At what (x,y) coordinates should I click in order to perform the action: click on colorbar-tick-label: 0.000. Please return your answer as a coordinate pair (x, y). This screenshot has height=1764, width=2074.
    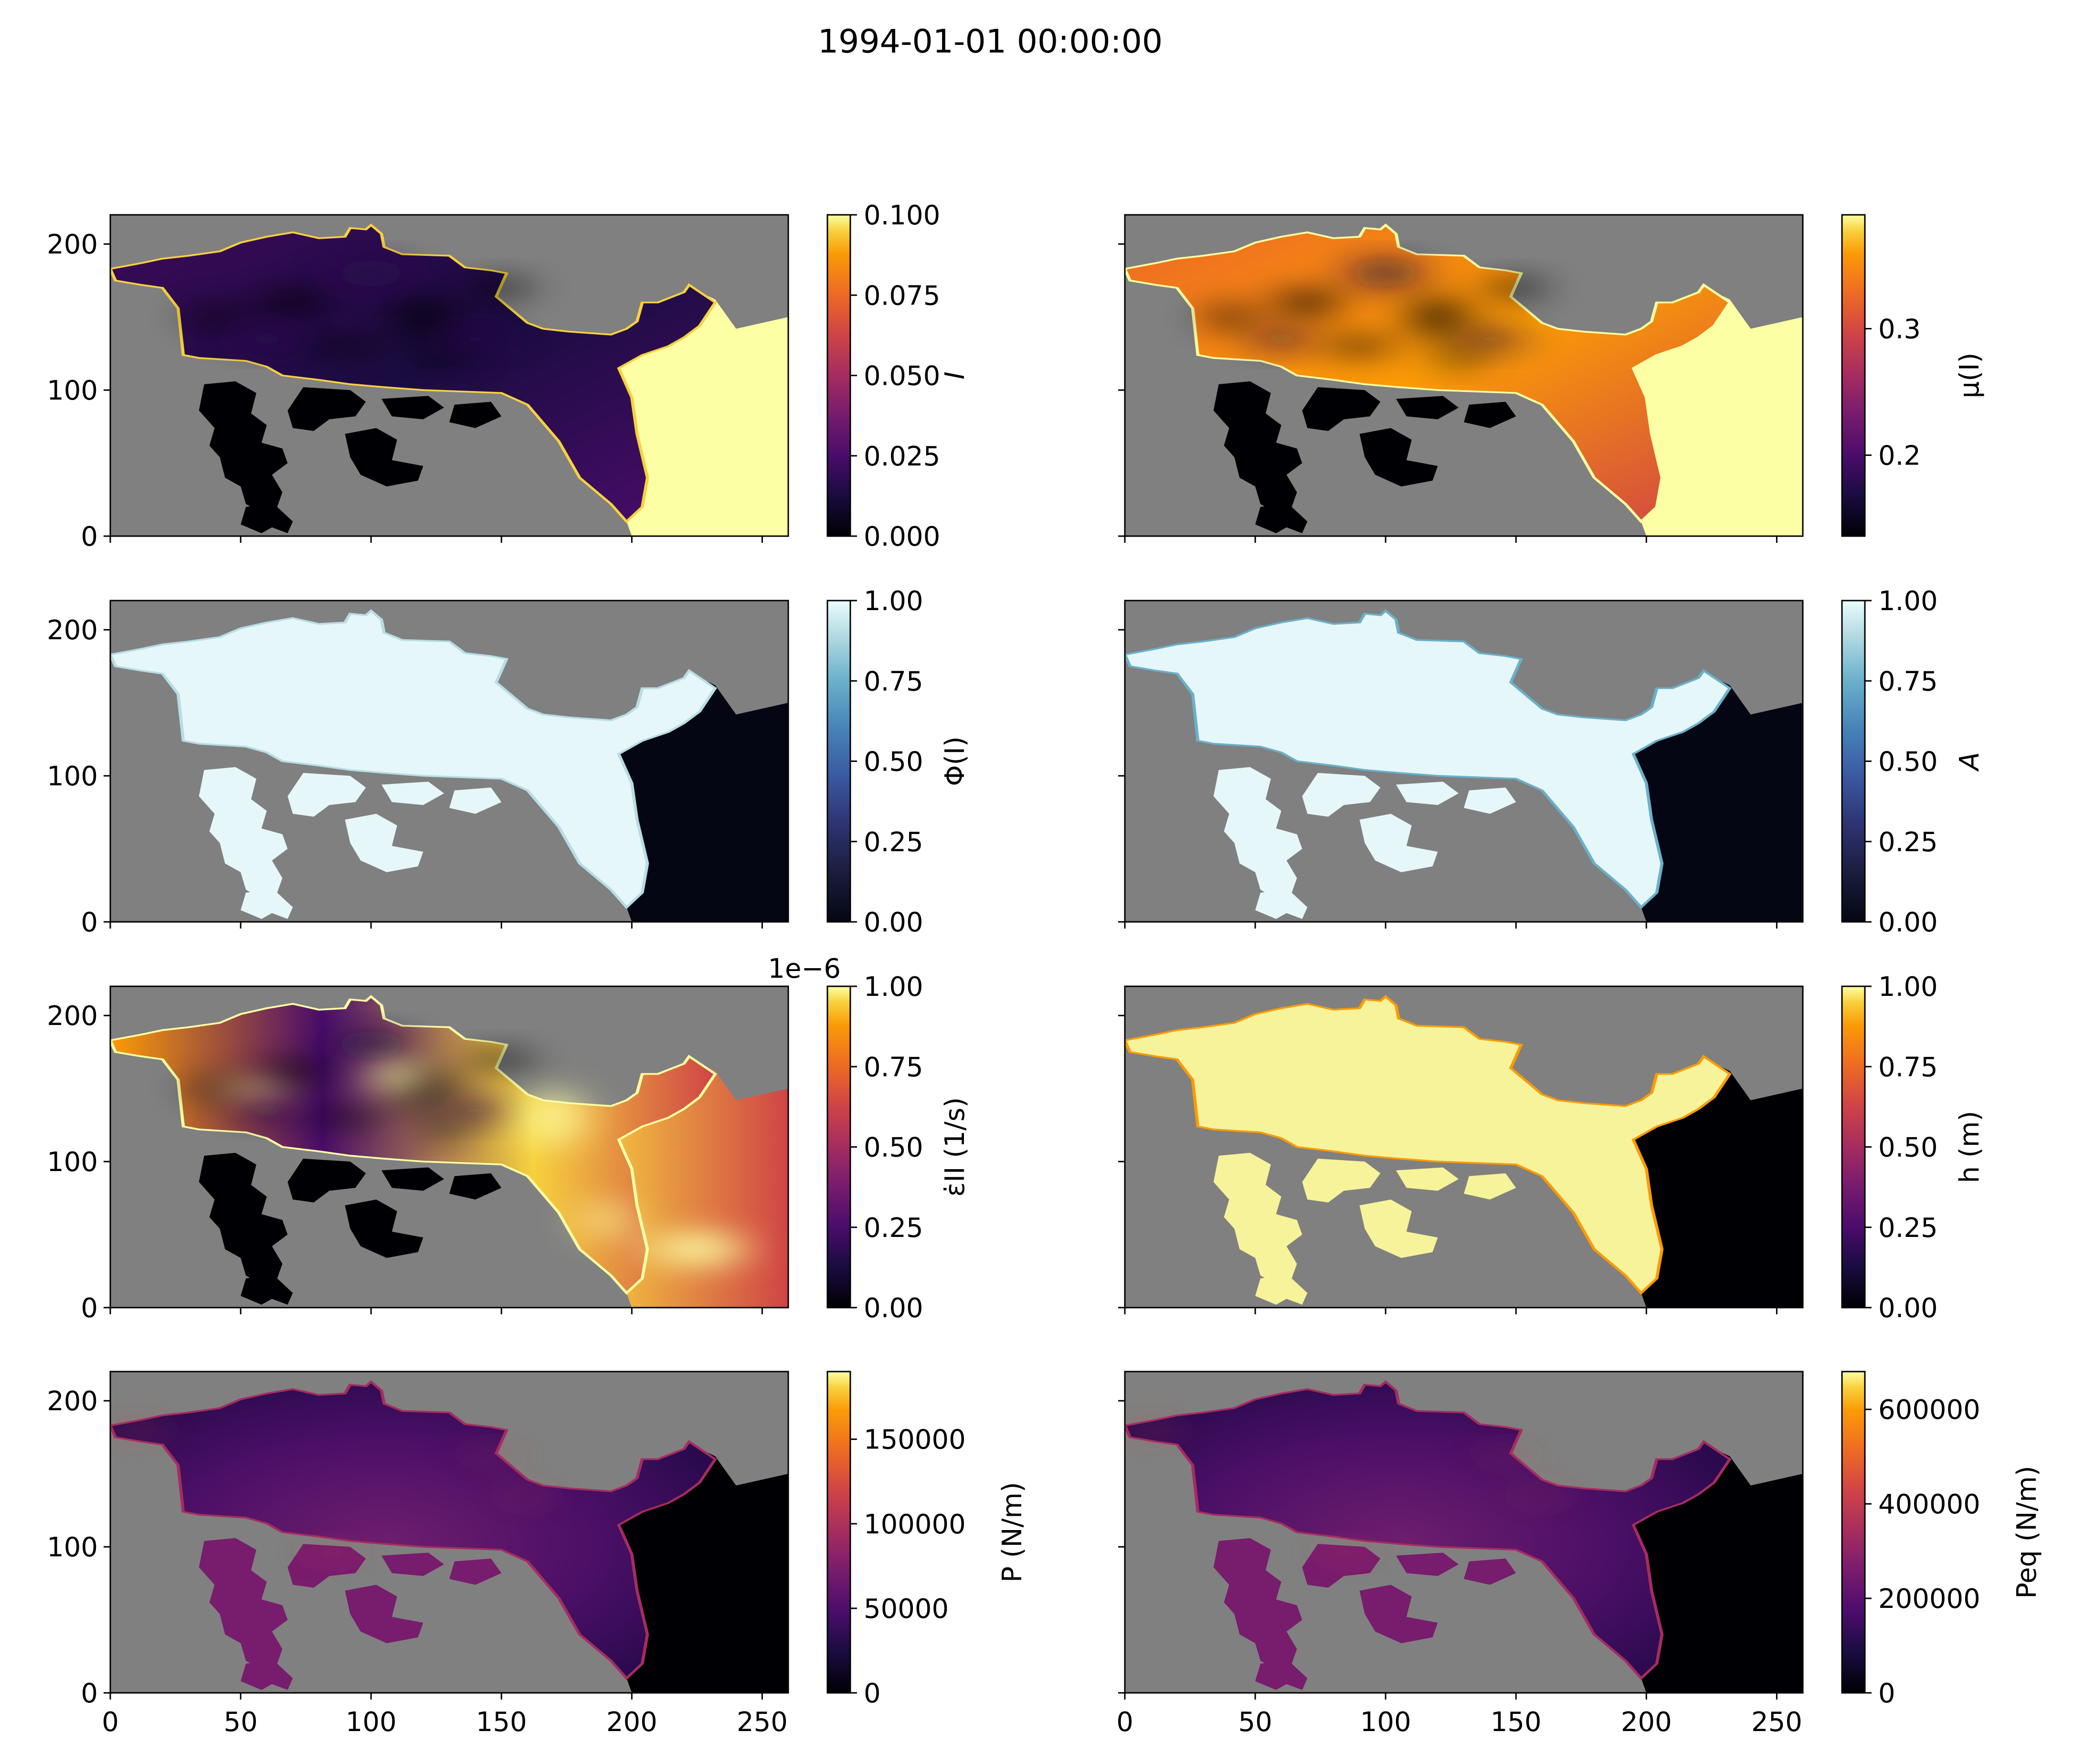
    Looking at the image, I should click on (902, 536).